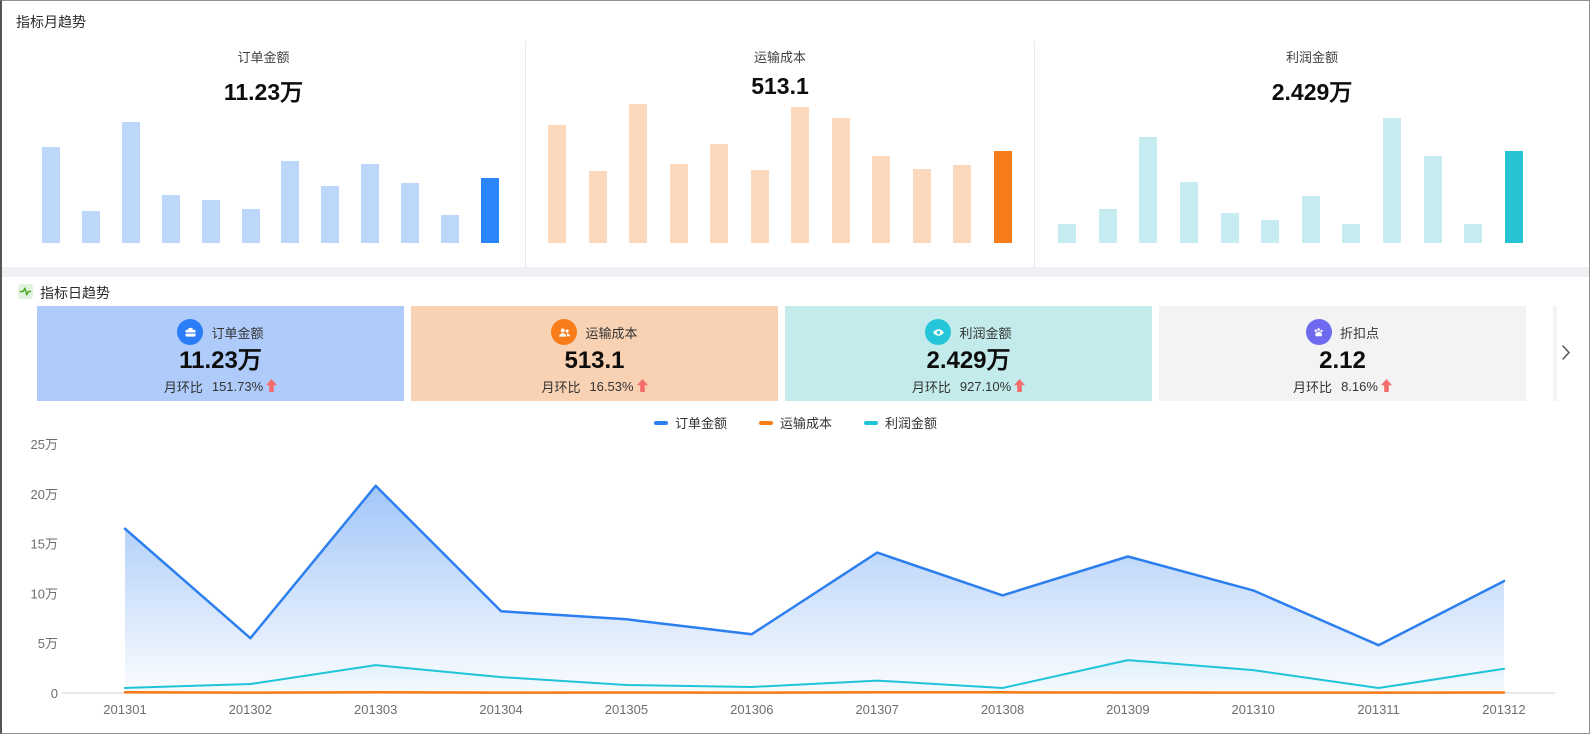  What do you see at coordinates (54, 693) in the screenshot?
I see `y-tick-label: 0` at bounding box center [54, 693].